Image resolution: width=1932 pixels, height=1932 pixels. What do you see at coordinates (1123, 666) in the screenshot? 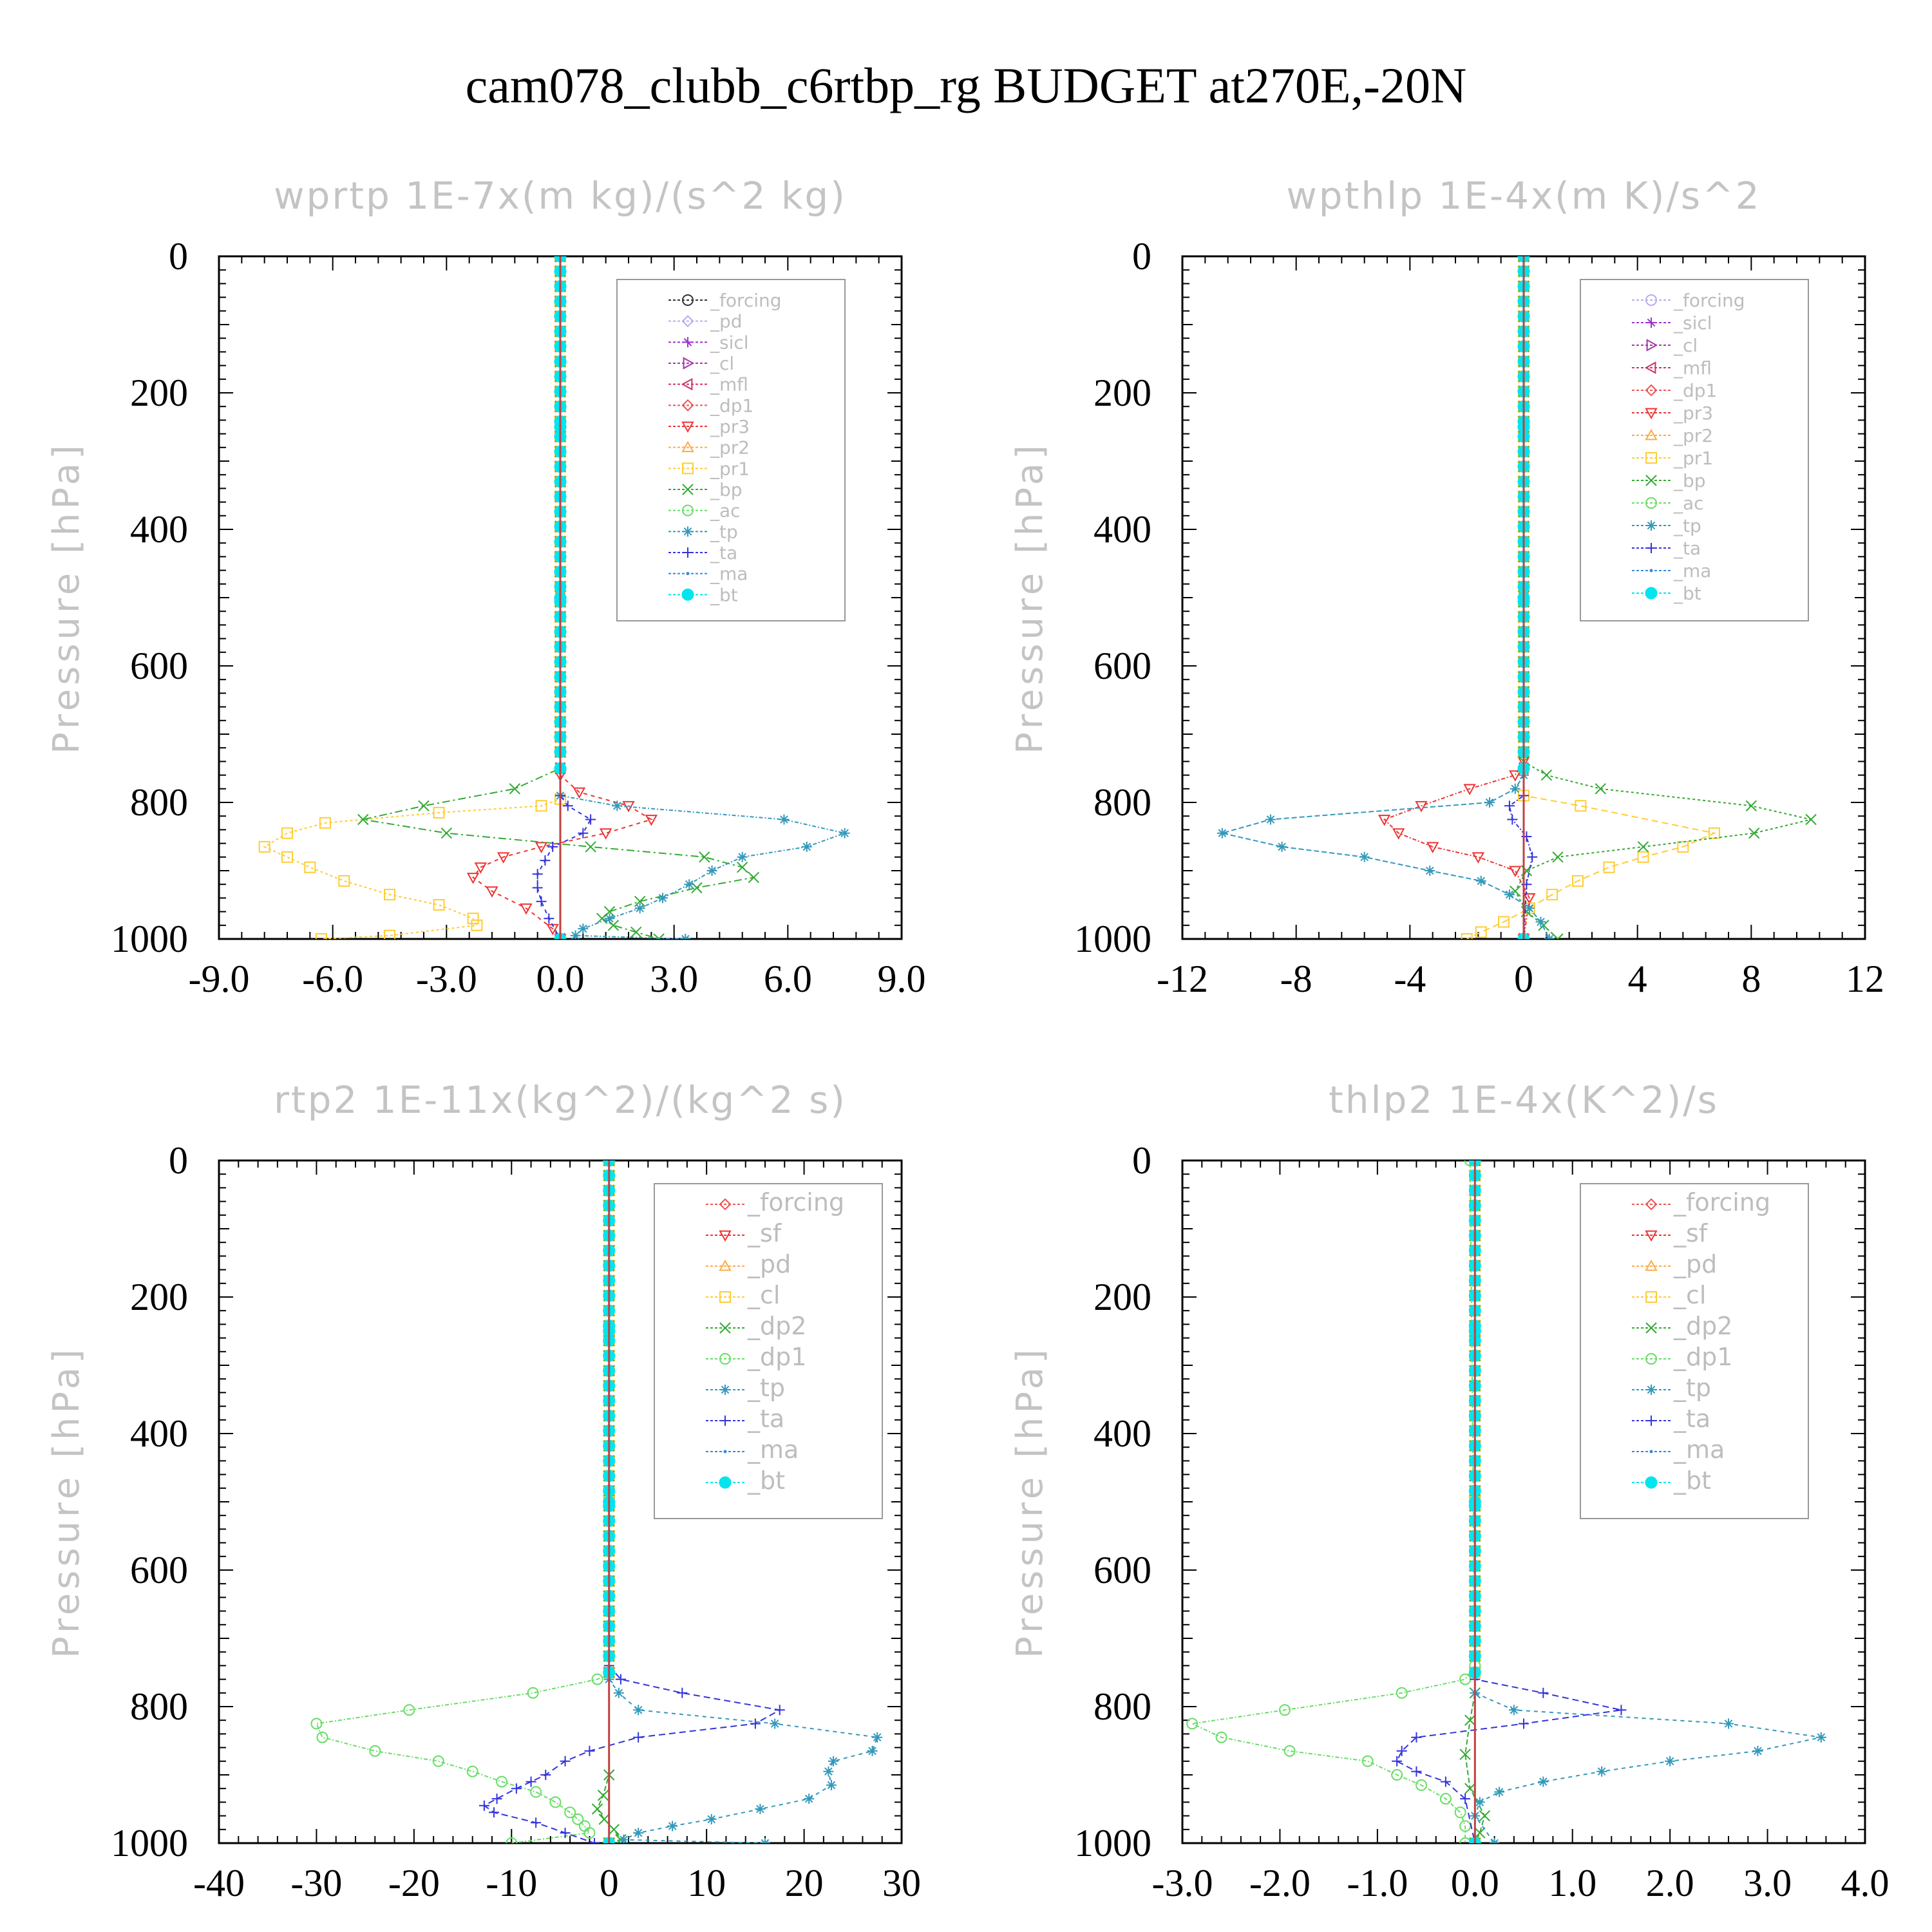
I see `y-tick-label: 600` at bounding box center [1123, 666].